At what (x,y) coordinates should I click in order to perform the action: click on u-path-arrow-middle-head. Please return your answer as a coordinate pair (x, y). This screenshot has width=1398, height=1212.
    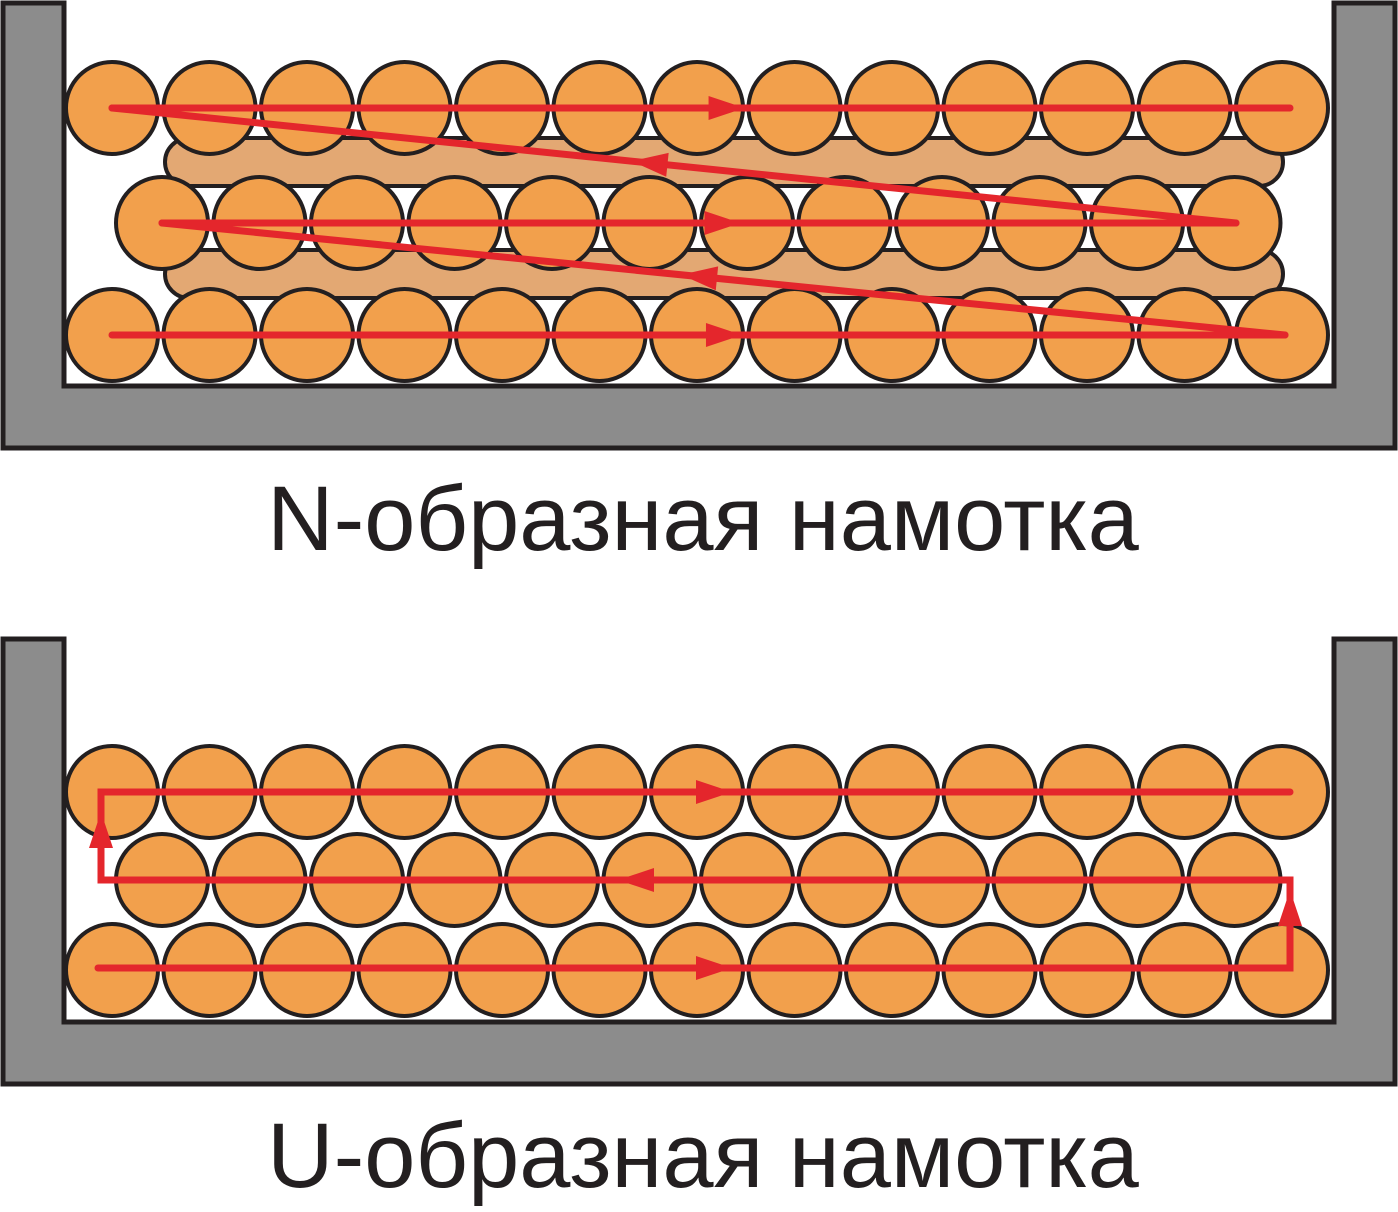
    Looking at the image, I should click on (636, 880).